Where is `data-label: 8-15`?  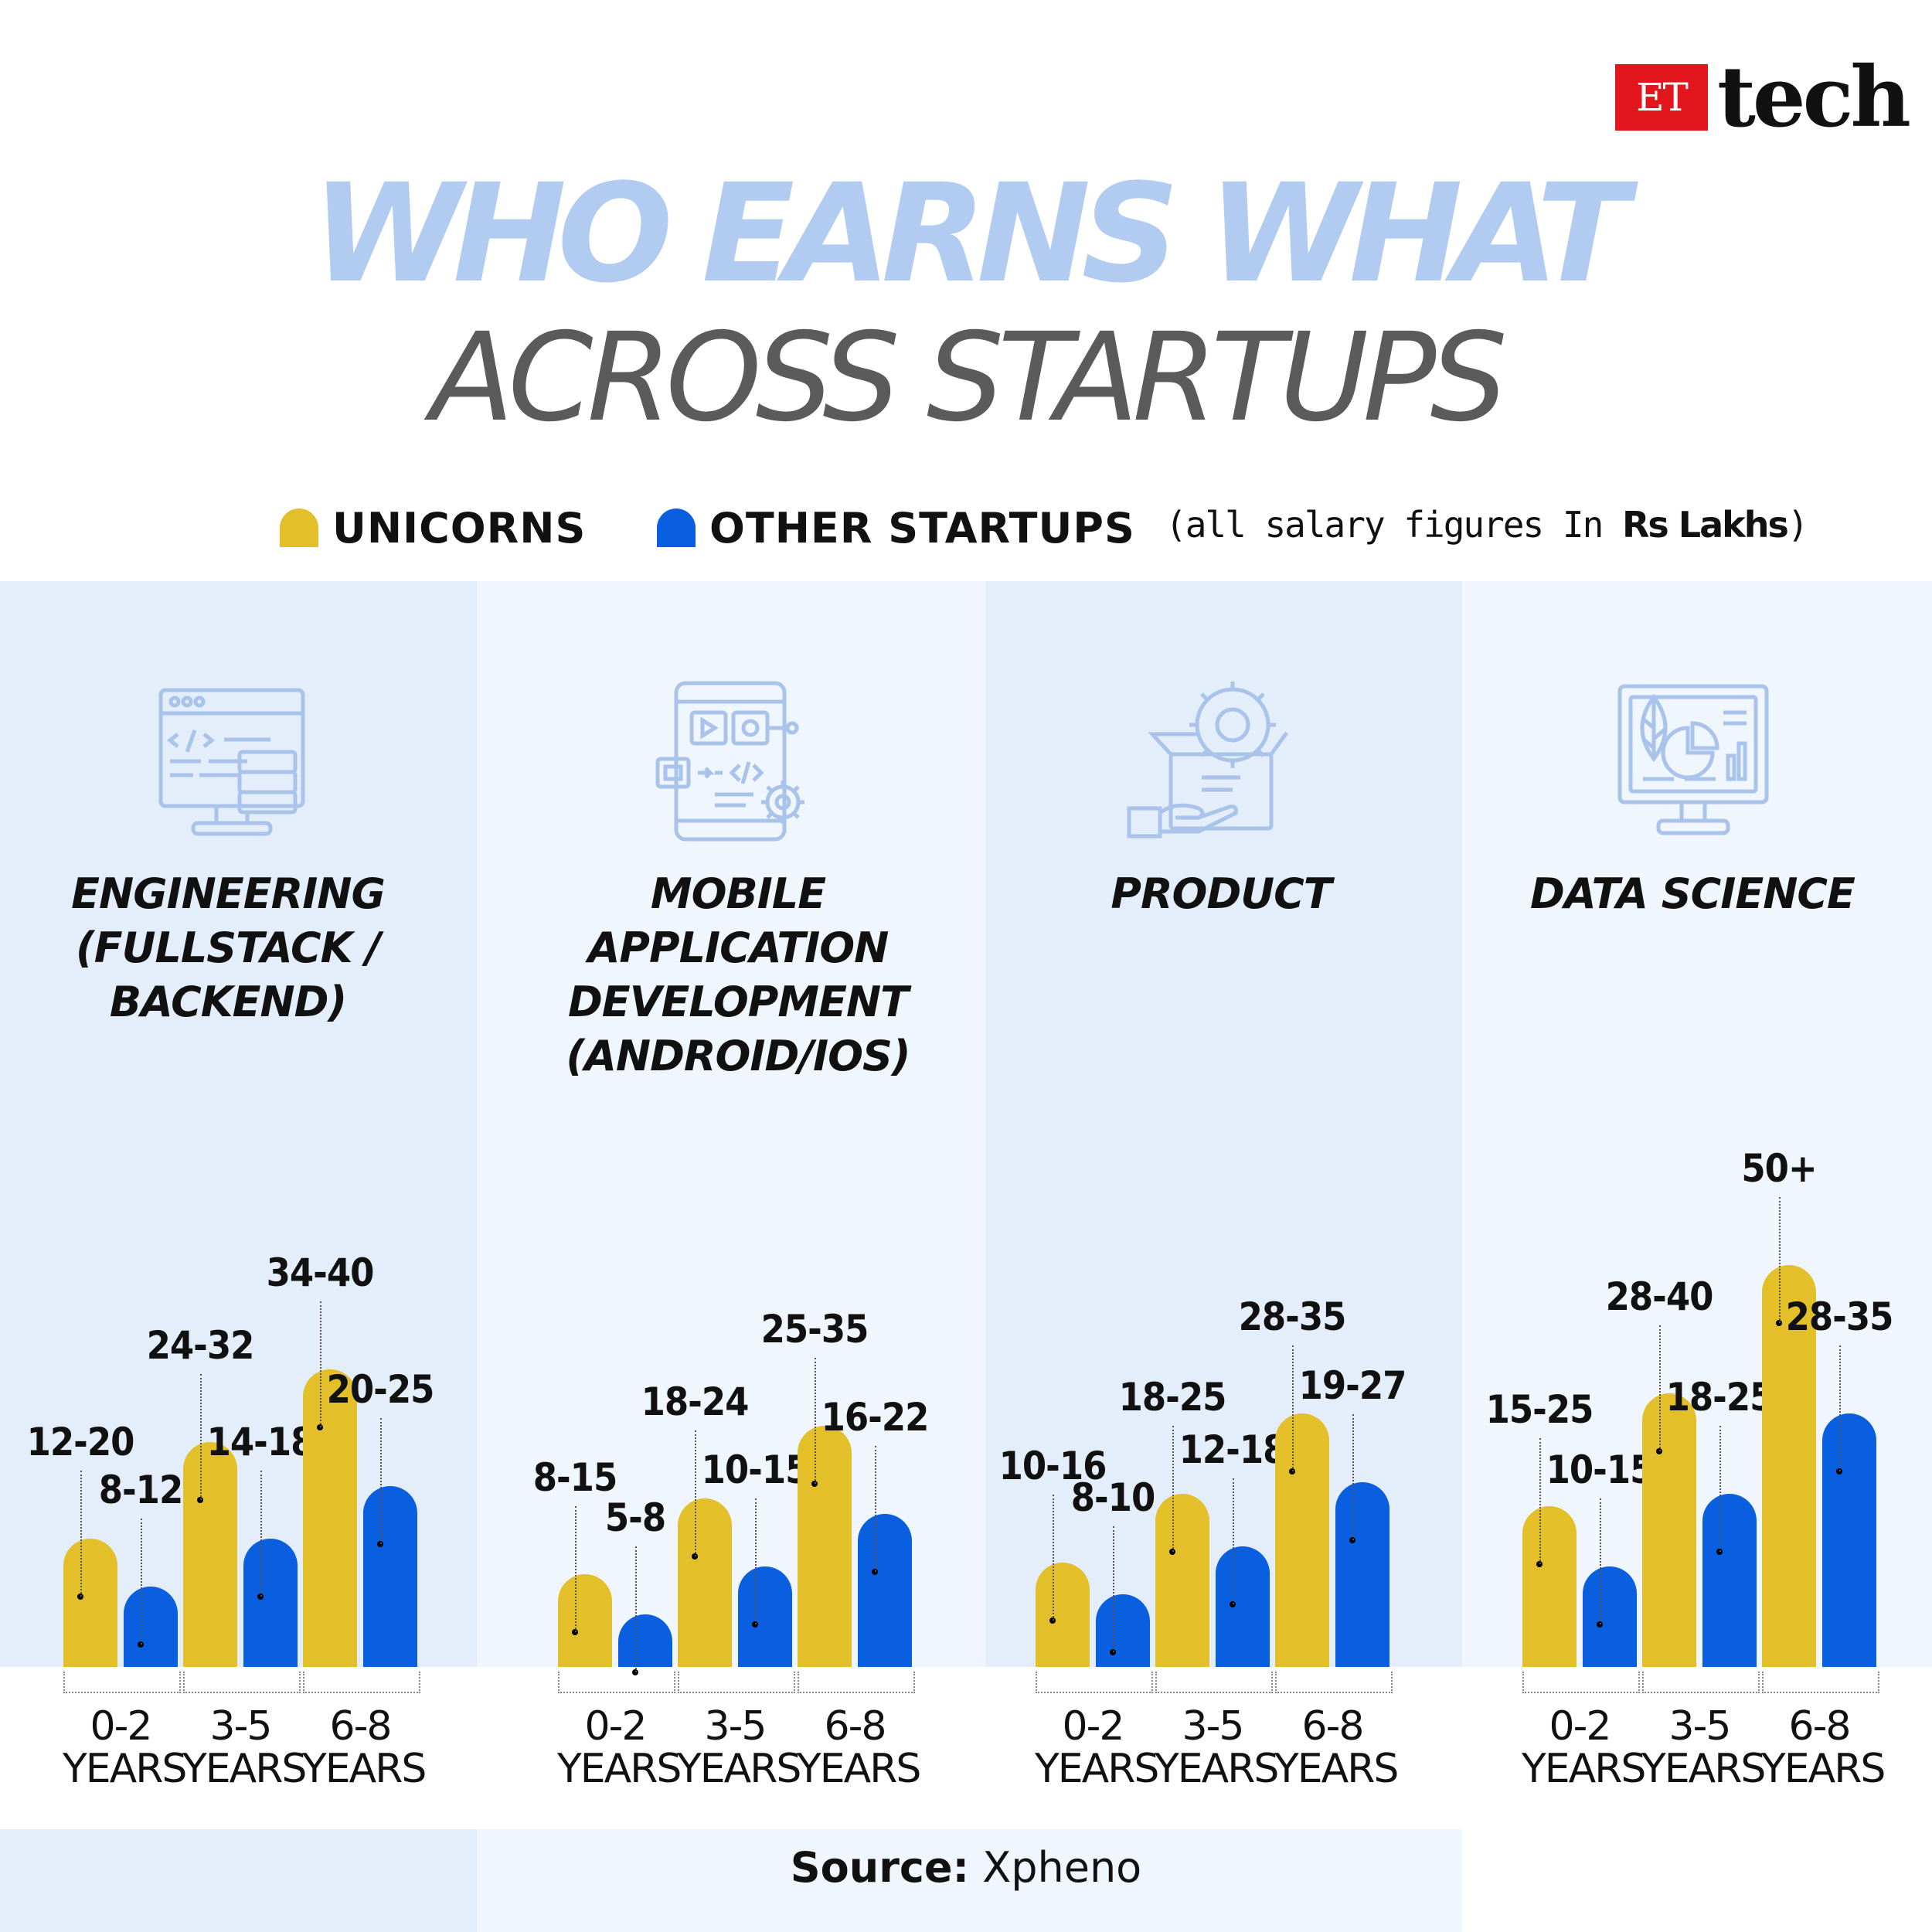
data-label: 8-15 is located at coordinates (575, 1478).